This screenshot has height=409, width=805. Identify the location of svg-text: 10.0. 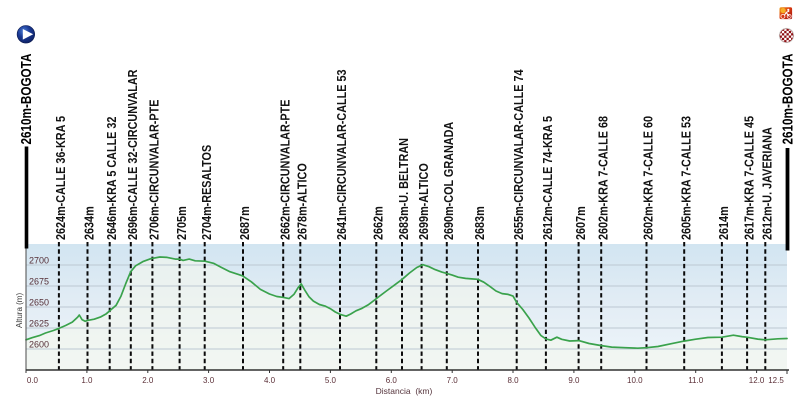
(635, 380).